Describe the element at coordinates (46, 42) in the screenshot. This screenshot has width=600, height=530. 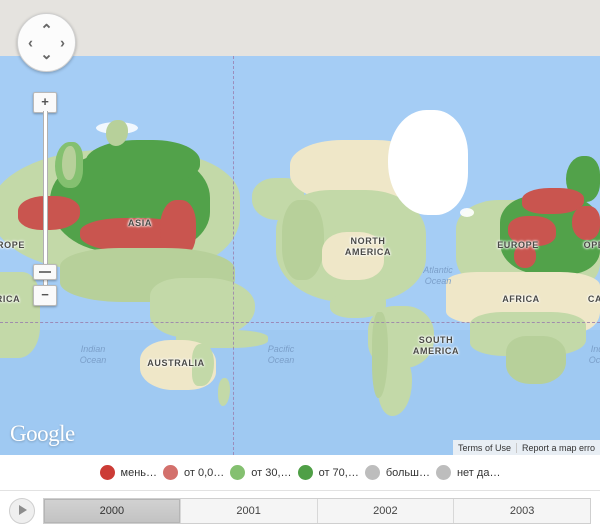
I see `pan-control: ⌃ ⌄ ‹ ›` at that location.